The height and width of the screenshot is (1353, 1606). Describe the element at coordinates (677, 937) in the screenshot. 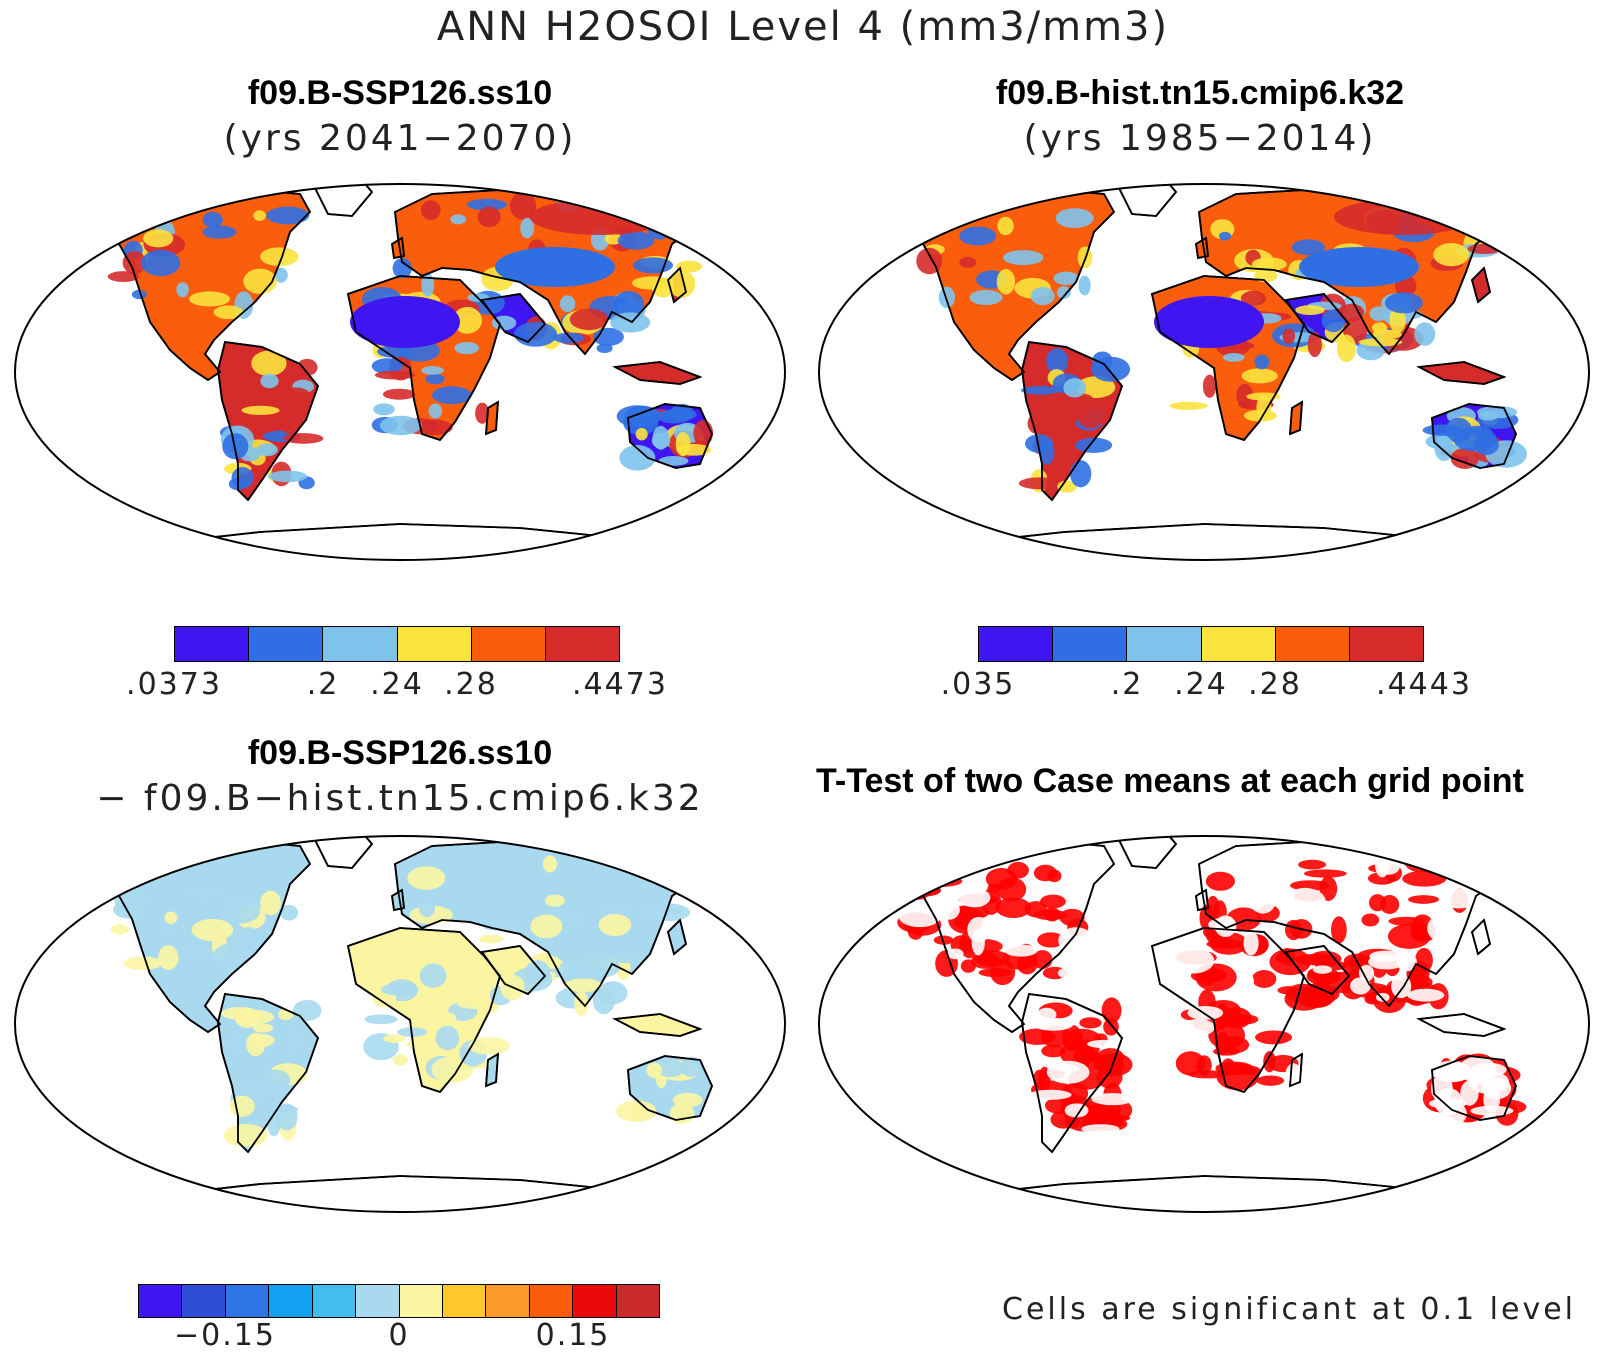

I see `land-japan` at that location.